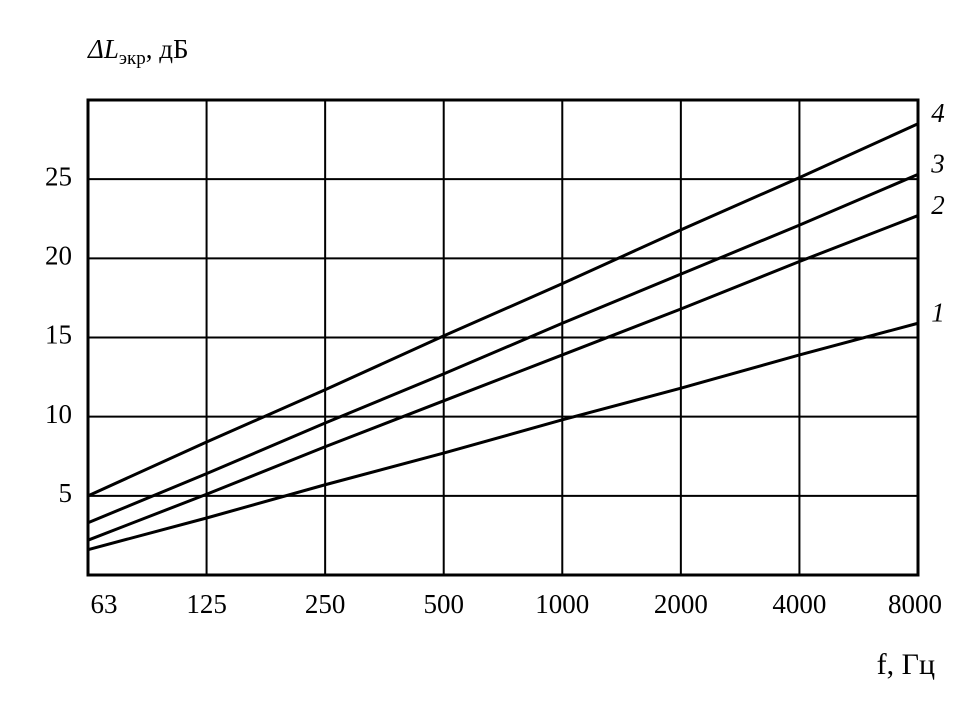 This screenshot has width=968, height=704. I want to click on y-tick-label: 10, so click(58, 414).